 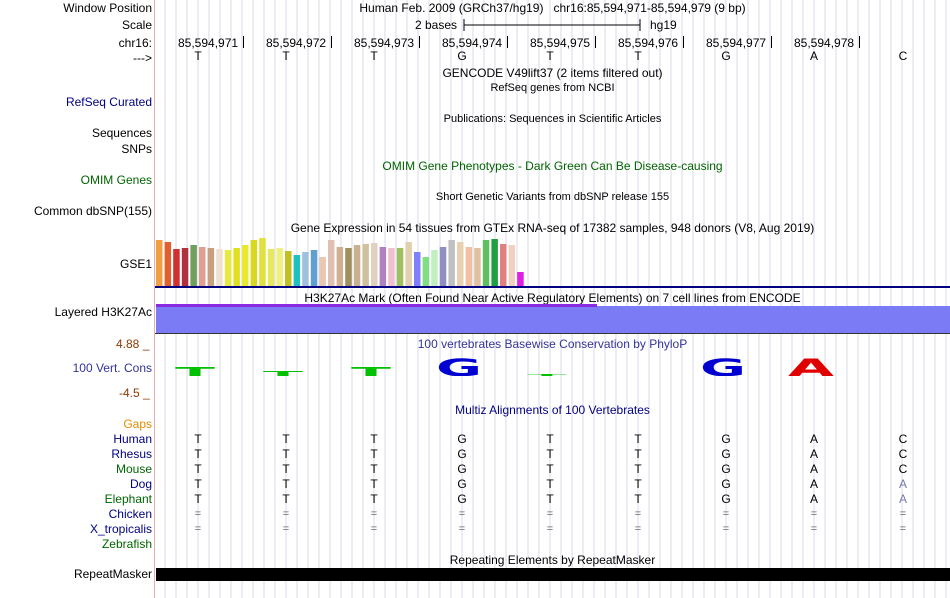 I want to click on snps-label: SNPs, so click(x=136, y=149).